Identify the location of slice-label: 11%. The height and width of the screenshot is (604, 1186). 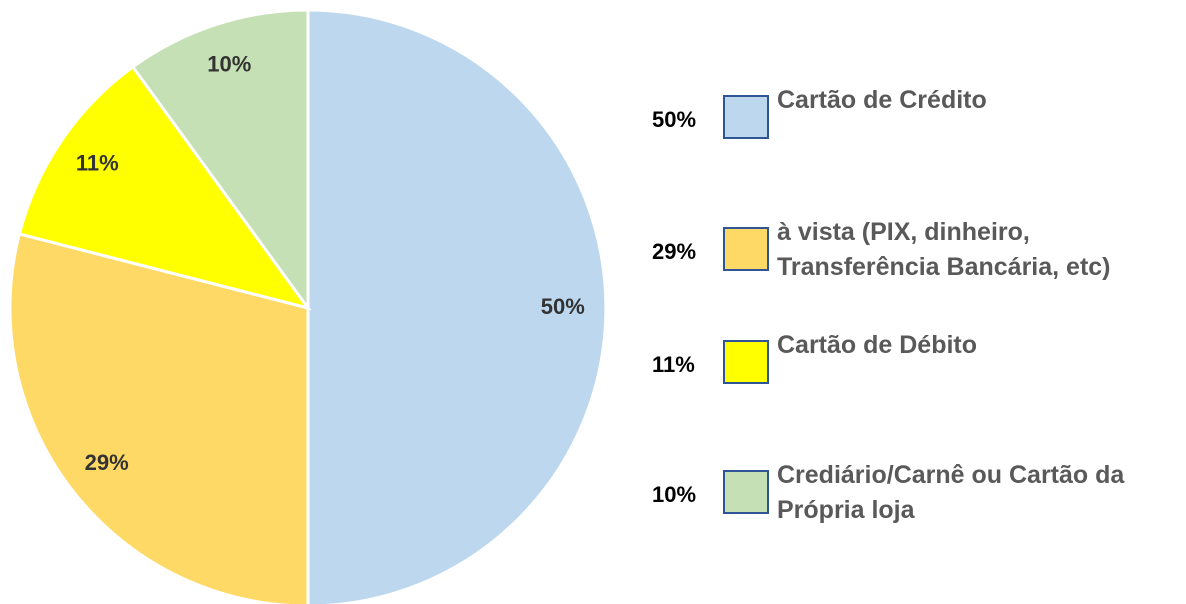
(97, 163).